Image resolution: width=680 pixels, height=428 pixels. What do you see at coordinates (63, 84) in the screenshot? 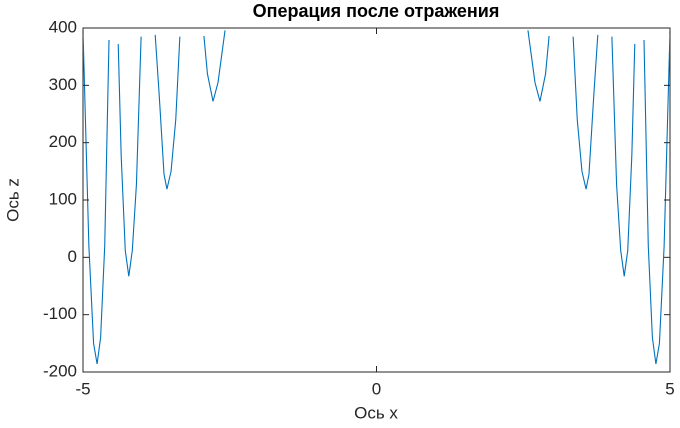
I see `y-tick-label: 300` at bounding box center [63, 84].